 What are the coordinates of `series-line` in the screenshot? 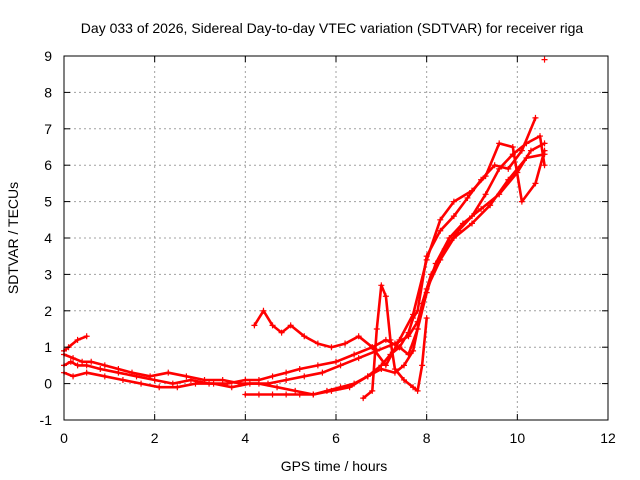 It's located at (394, 342).